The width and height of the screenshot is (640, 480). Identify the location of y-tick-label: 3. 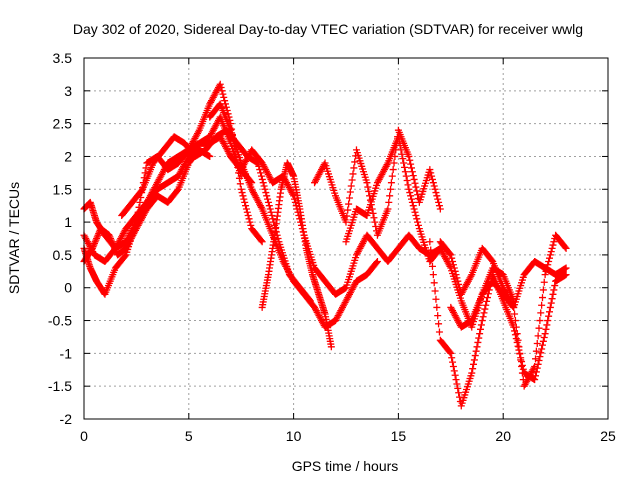
(68, 91).